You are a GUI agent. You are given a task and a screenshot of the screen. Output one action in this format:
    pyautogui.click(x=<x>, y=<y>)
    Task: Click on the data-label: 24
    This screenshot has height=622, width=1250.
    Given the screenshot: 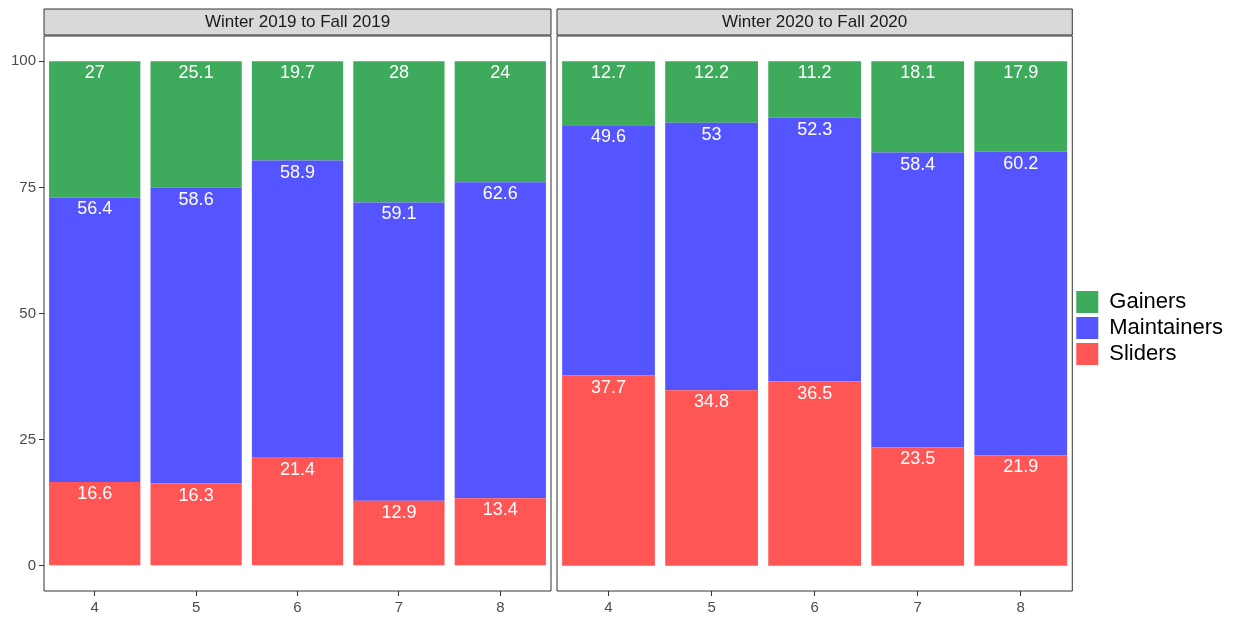 What is the action you would take?
    pyautogui.click(x=500, y=72)
    